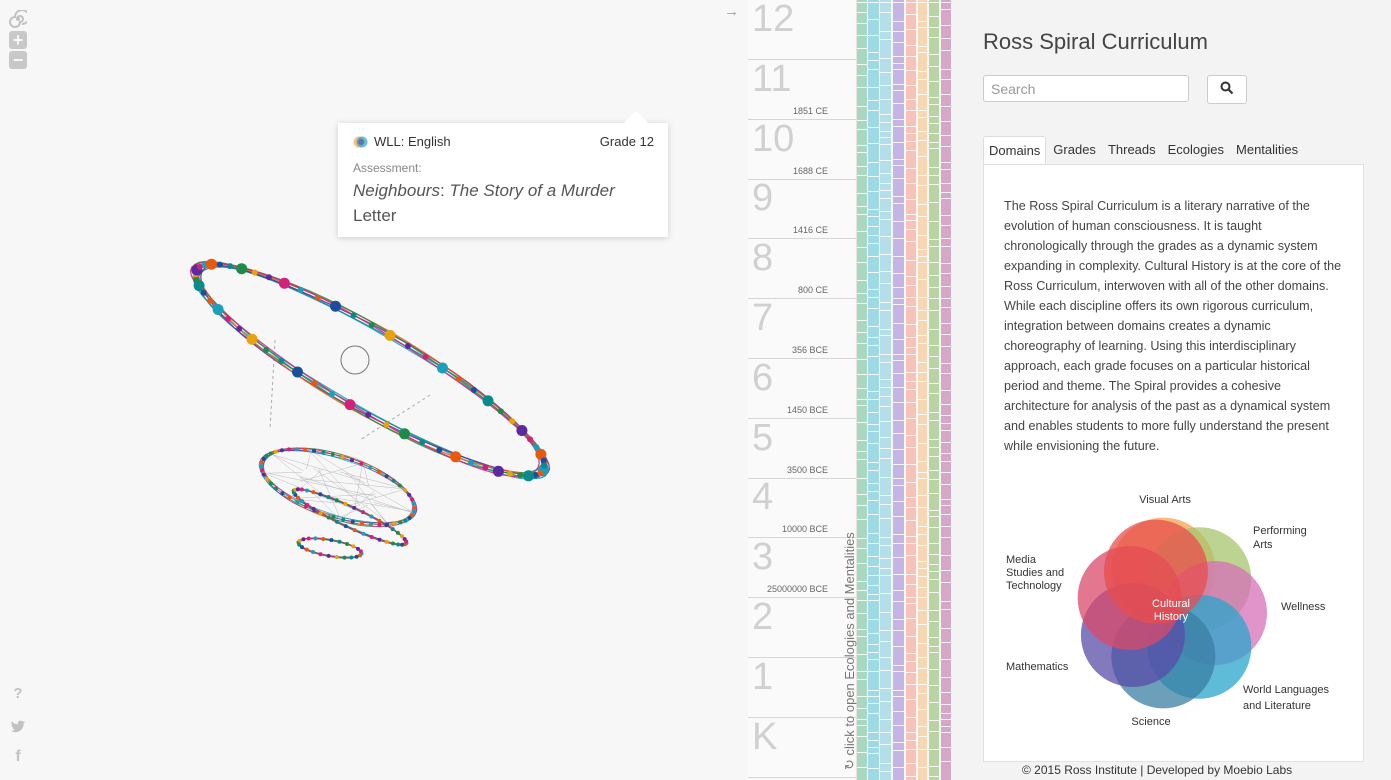  Describe the element at coordinates (1074, 149) in the screenshot. I see `tab-grades: Grades` at that location.